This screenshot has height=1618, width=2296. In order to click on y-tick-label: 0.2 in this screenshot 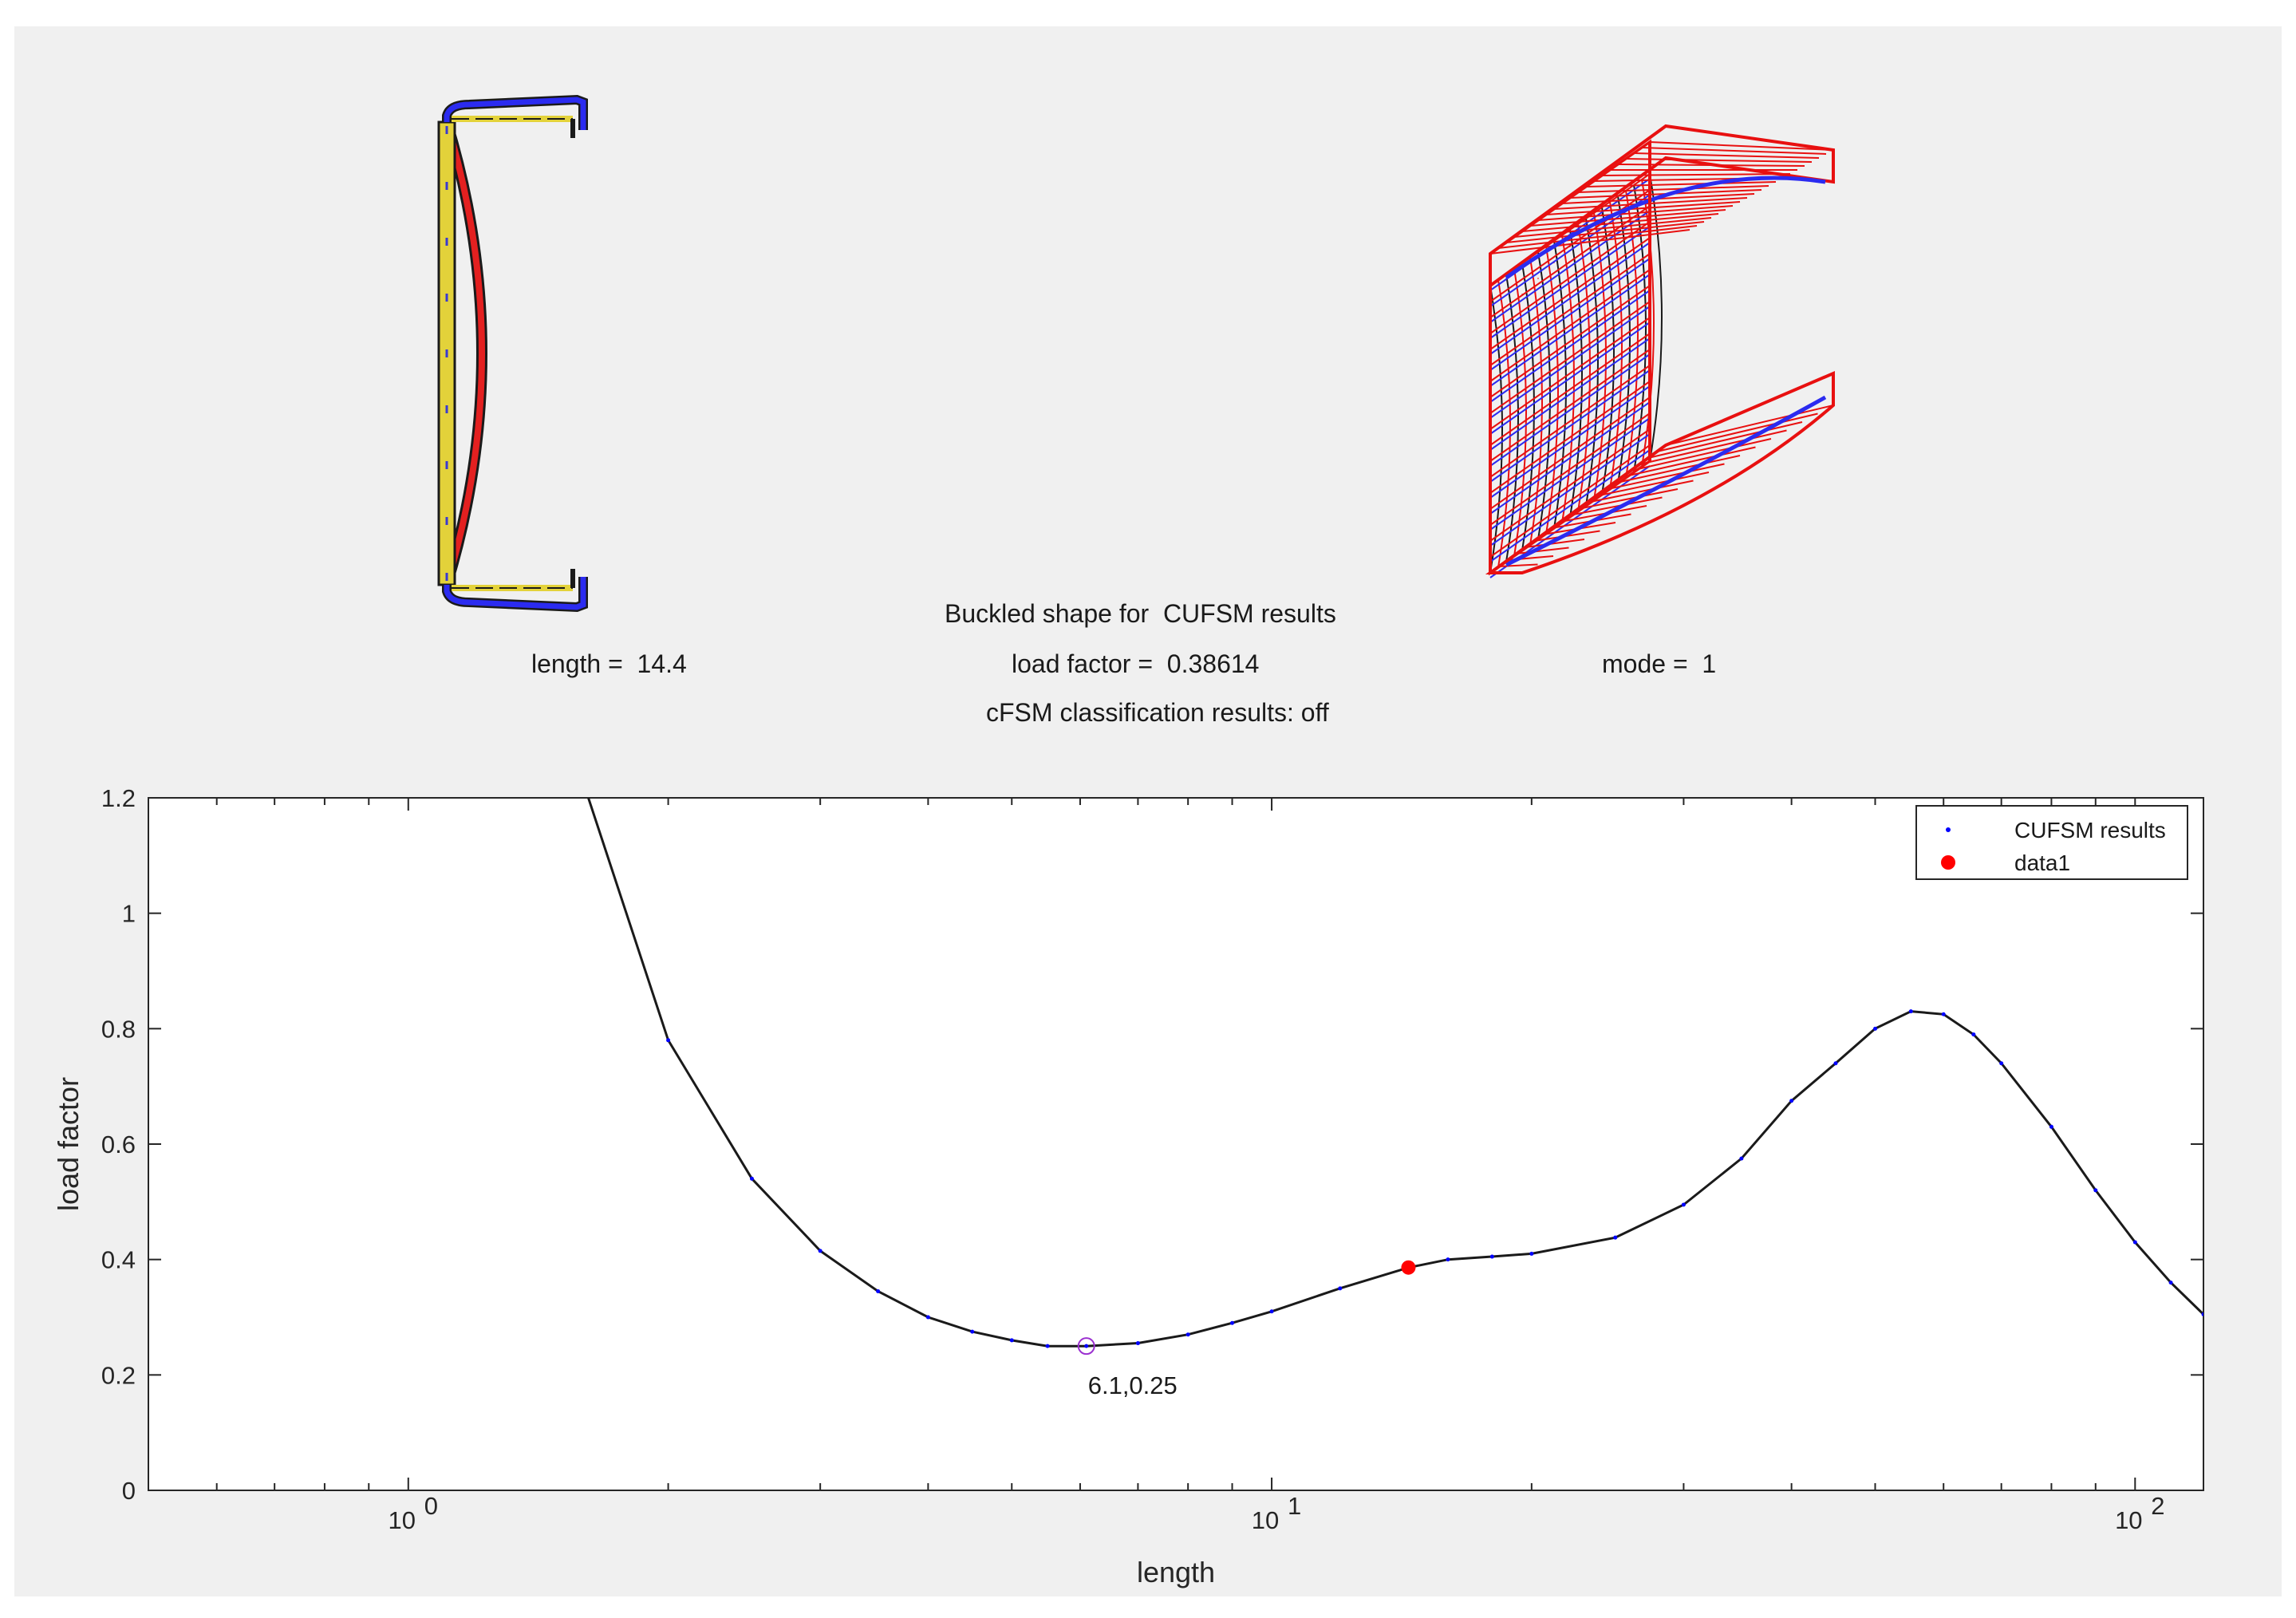, I will do `click(118, 1375)`.